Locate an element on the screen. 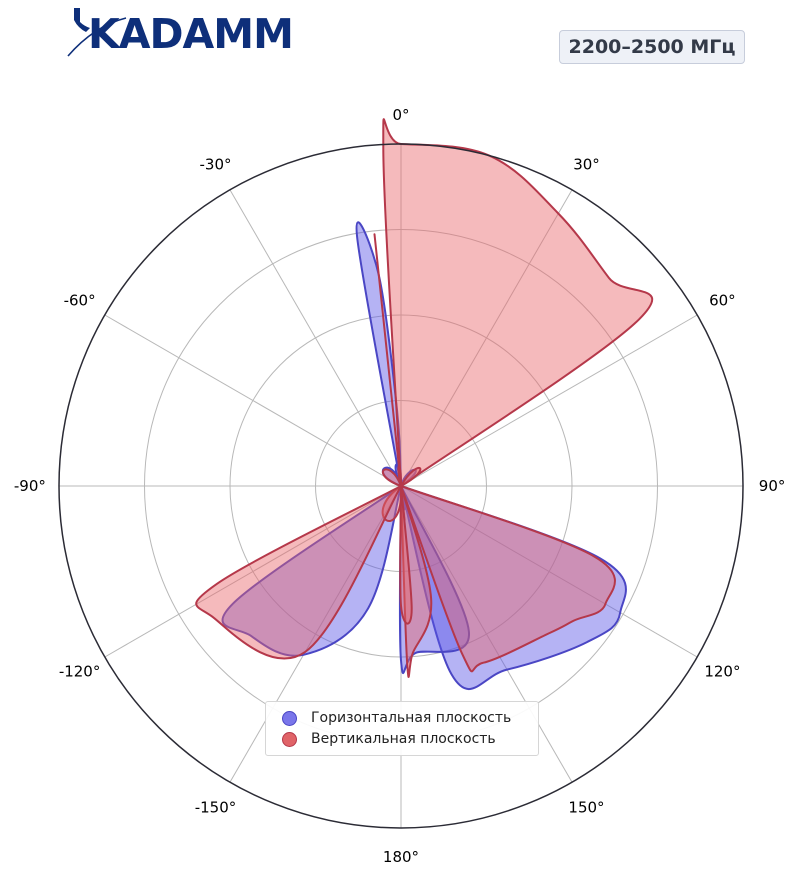  theta-tick-label-11: -30° is located at coordinates (216, 165).